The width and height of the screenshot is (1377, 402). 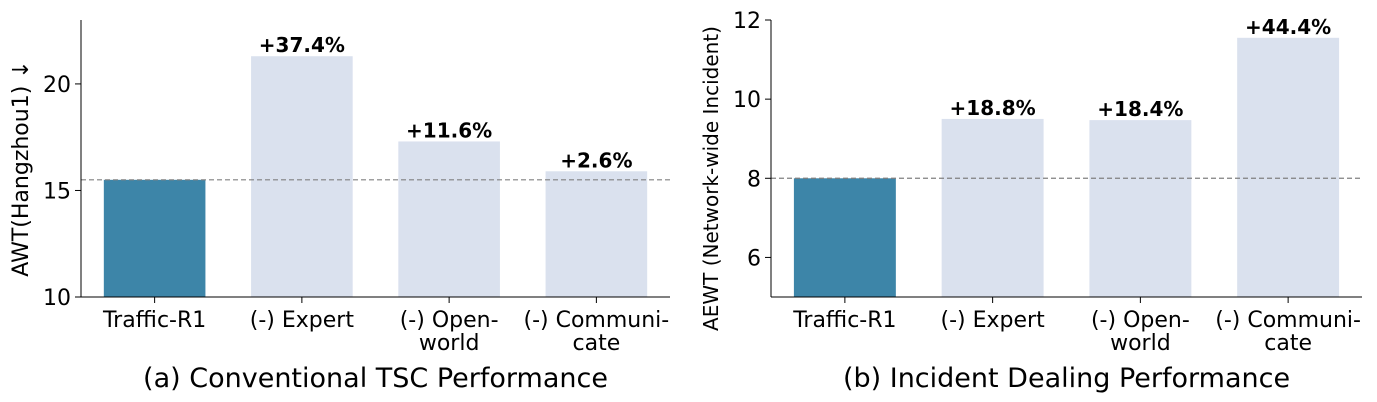 I want to click on y-tick-label: 20, so click(x=57, y=85).